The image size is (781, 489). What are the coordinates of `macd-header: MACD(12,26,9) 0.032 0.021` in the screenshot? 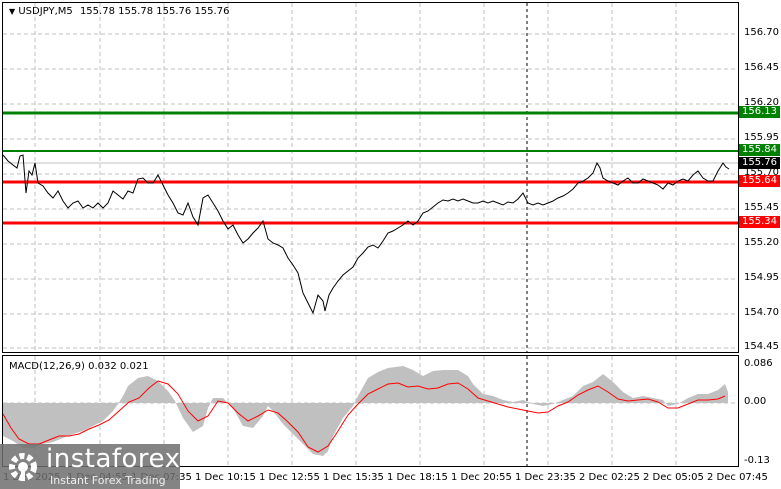 It's located at (79, 366).